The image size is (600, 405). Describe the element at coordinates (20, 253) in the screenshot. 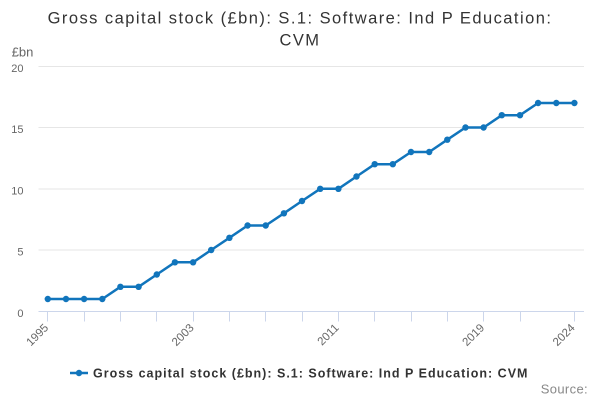

I see `svg-text: 5` at that location.